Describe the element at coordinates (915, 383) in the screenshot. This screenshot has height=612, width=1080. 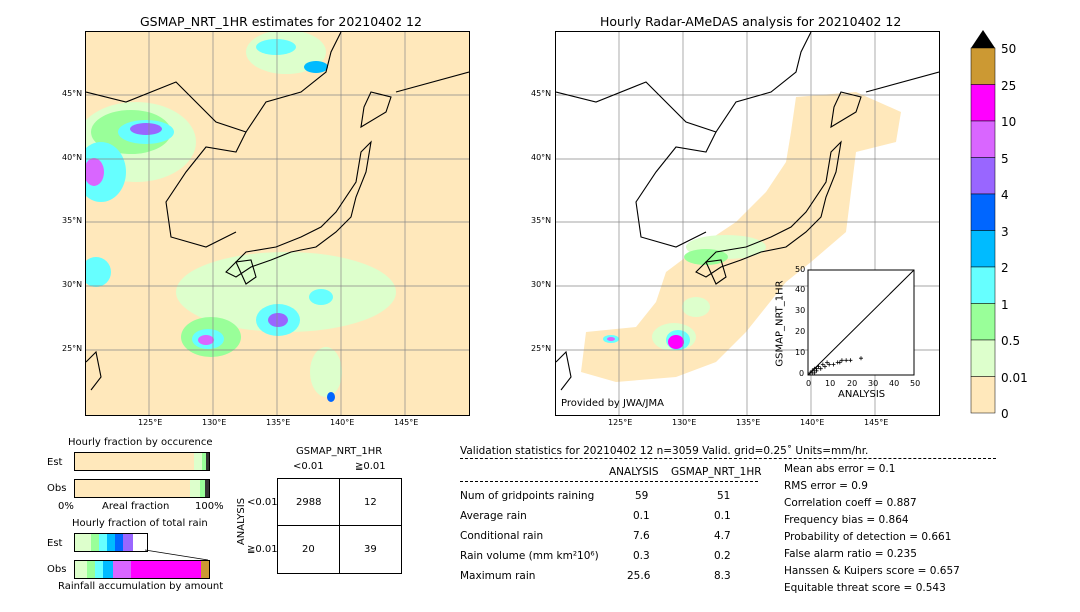
I see `inset-x-tick-50: 50` at that location.